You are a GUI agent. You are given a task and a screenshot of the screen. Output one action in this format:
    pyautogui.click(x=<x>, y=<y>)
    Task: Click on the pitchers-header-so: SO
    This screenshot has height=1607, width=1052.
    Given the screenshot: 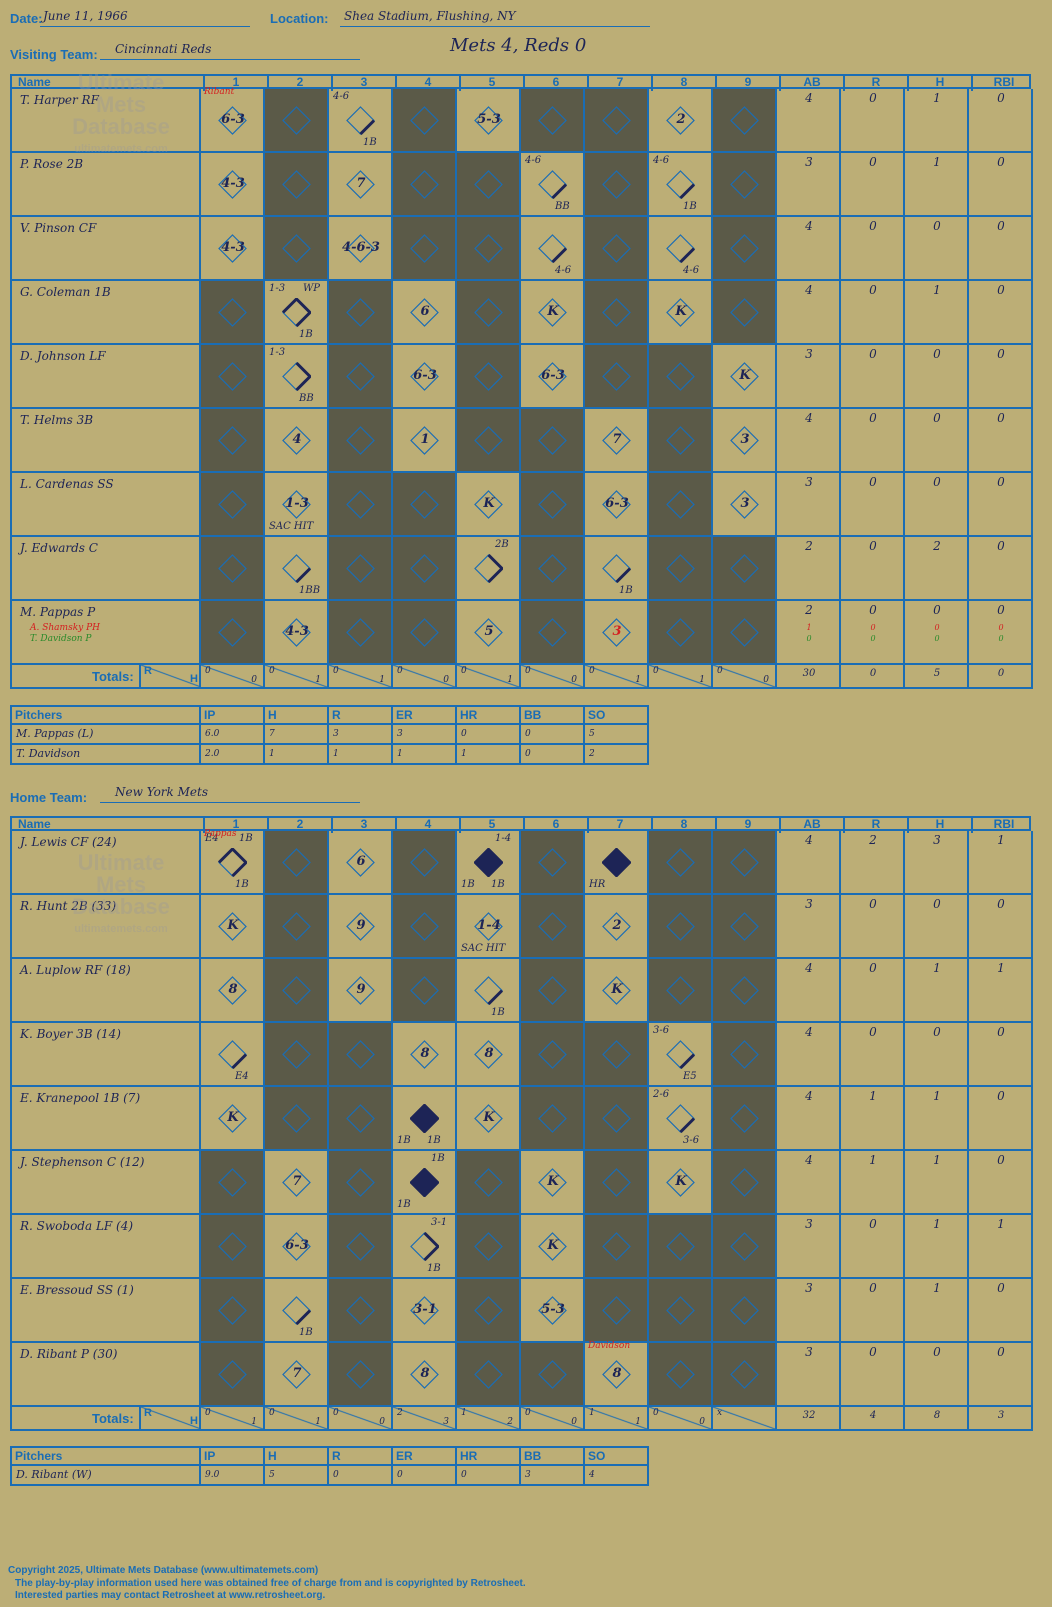 What is the action you would take?
    pyautogui.click(x=617, y=1456)
    